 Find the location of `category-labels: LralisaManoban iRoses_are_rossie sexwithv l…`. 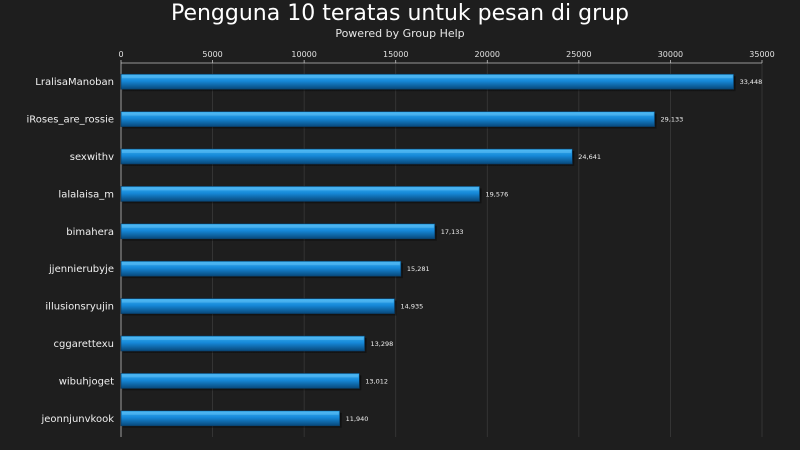

category-labels: LralisaManoban iRoses_are_rossie sexwithv l… is located at coordinates (71, 251).